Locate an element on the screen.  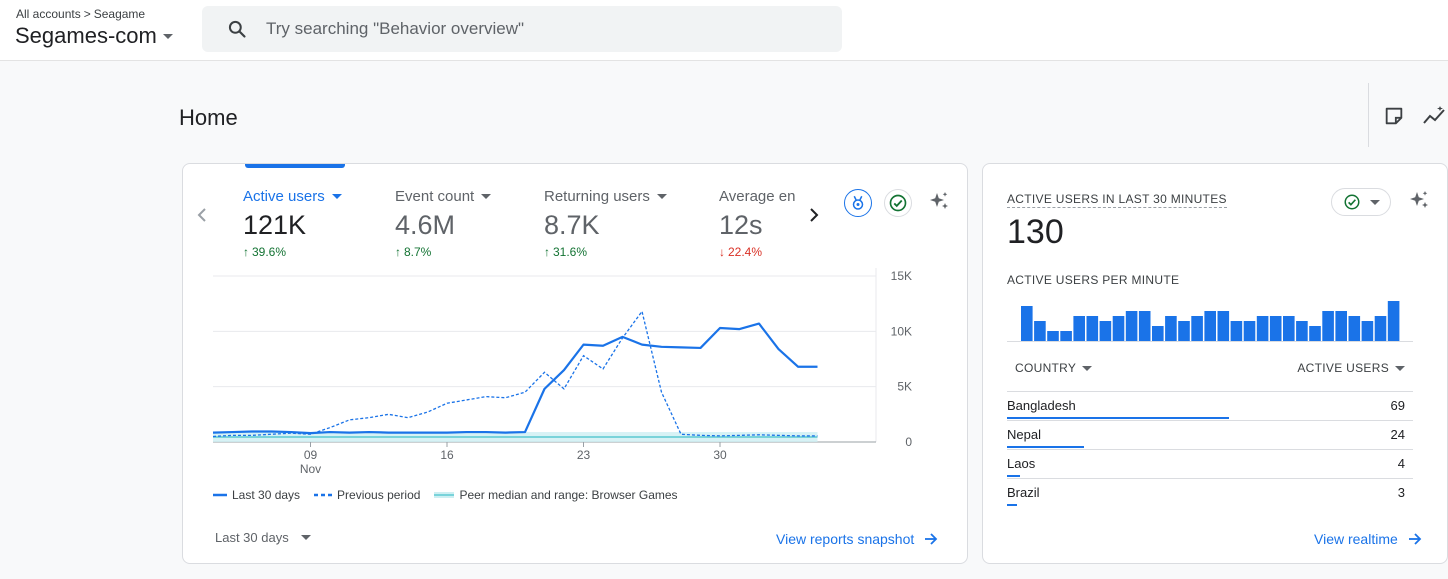
metric-label: Average engagement time is located at coordinates (757, 196).